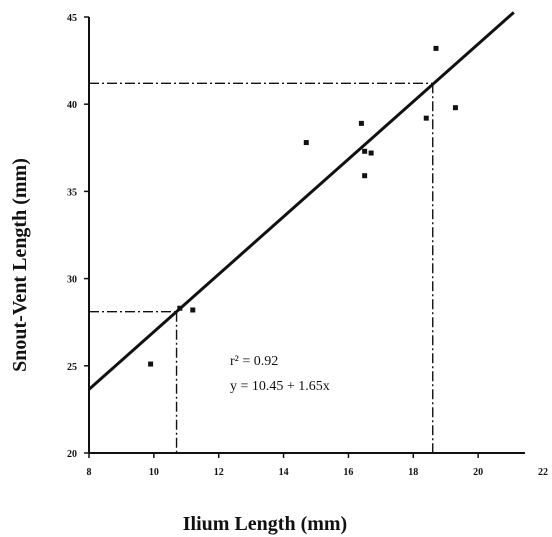  I want to click on y-tick-label-2: 30, so click(72, 280).